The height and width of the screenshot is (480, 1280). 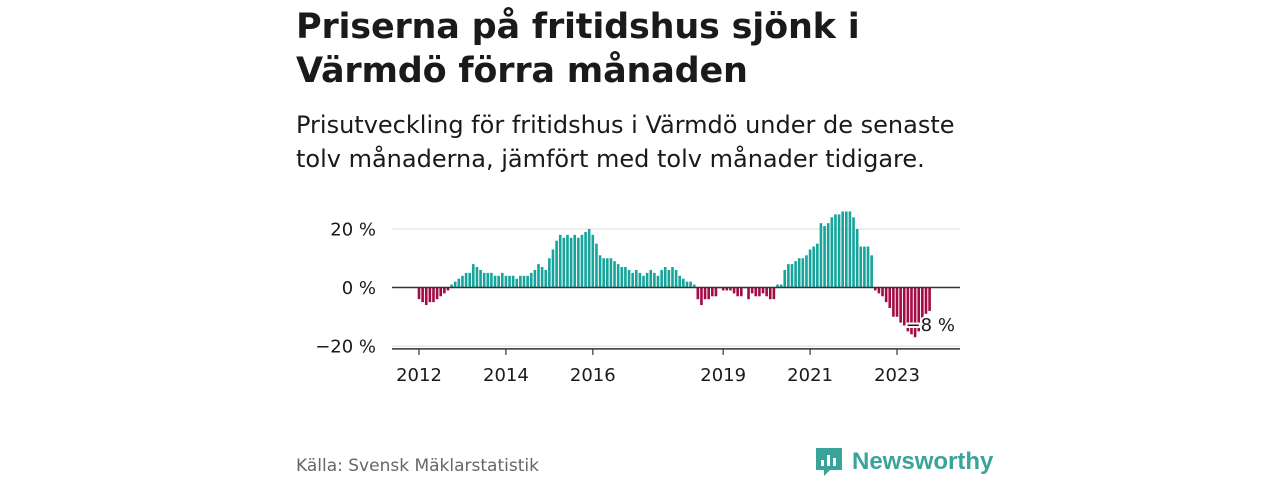 I want to click on newsworthy-logo-icon, so click(x=829, y=462).